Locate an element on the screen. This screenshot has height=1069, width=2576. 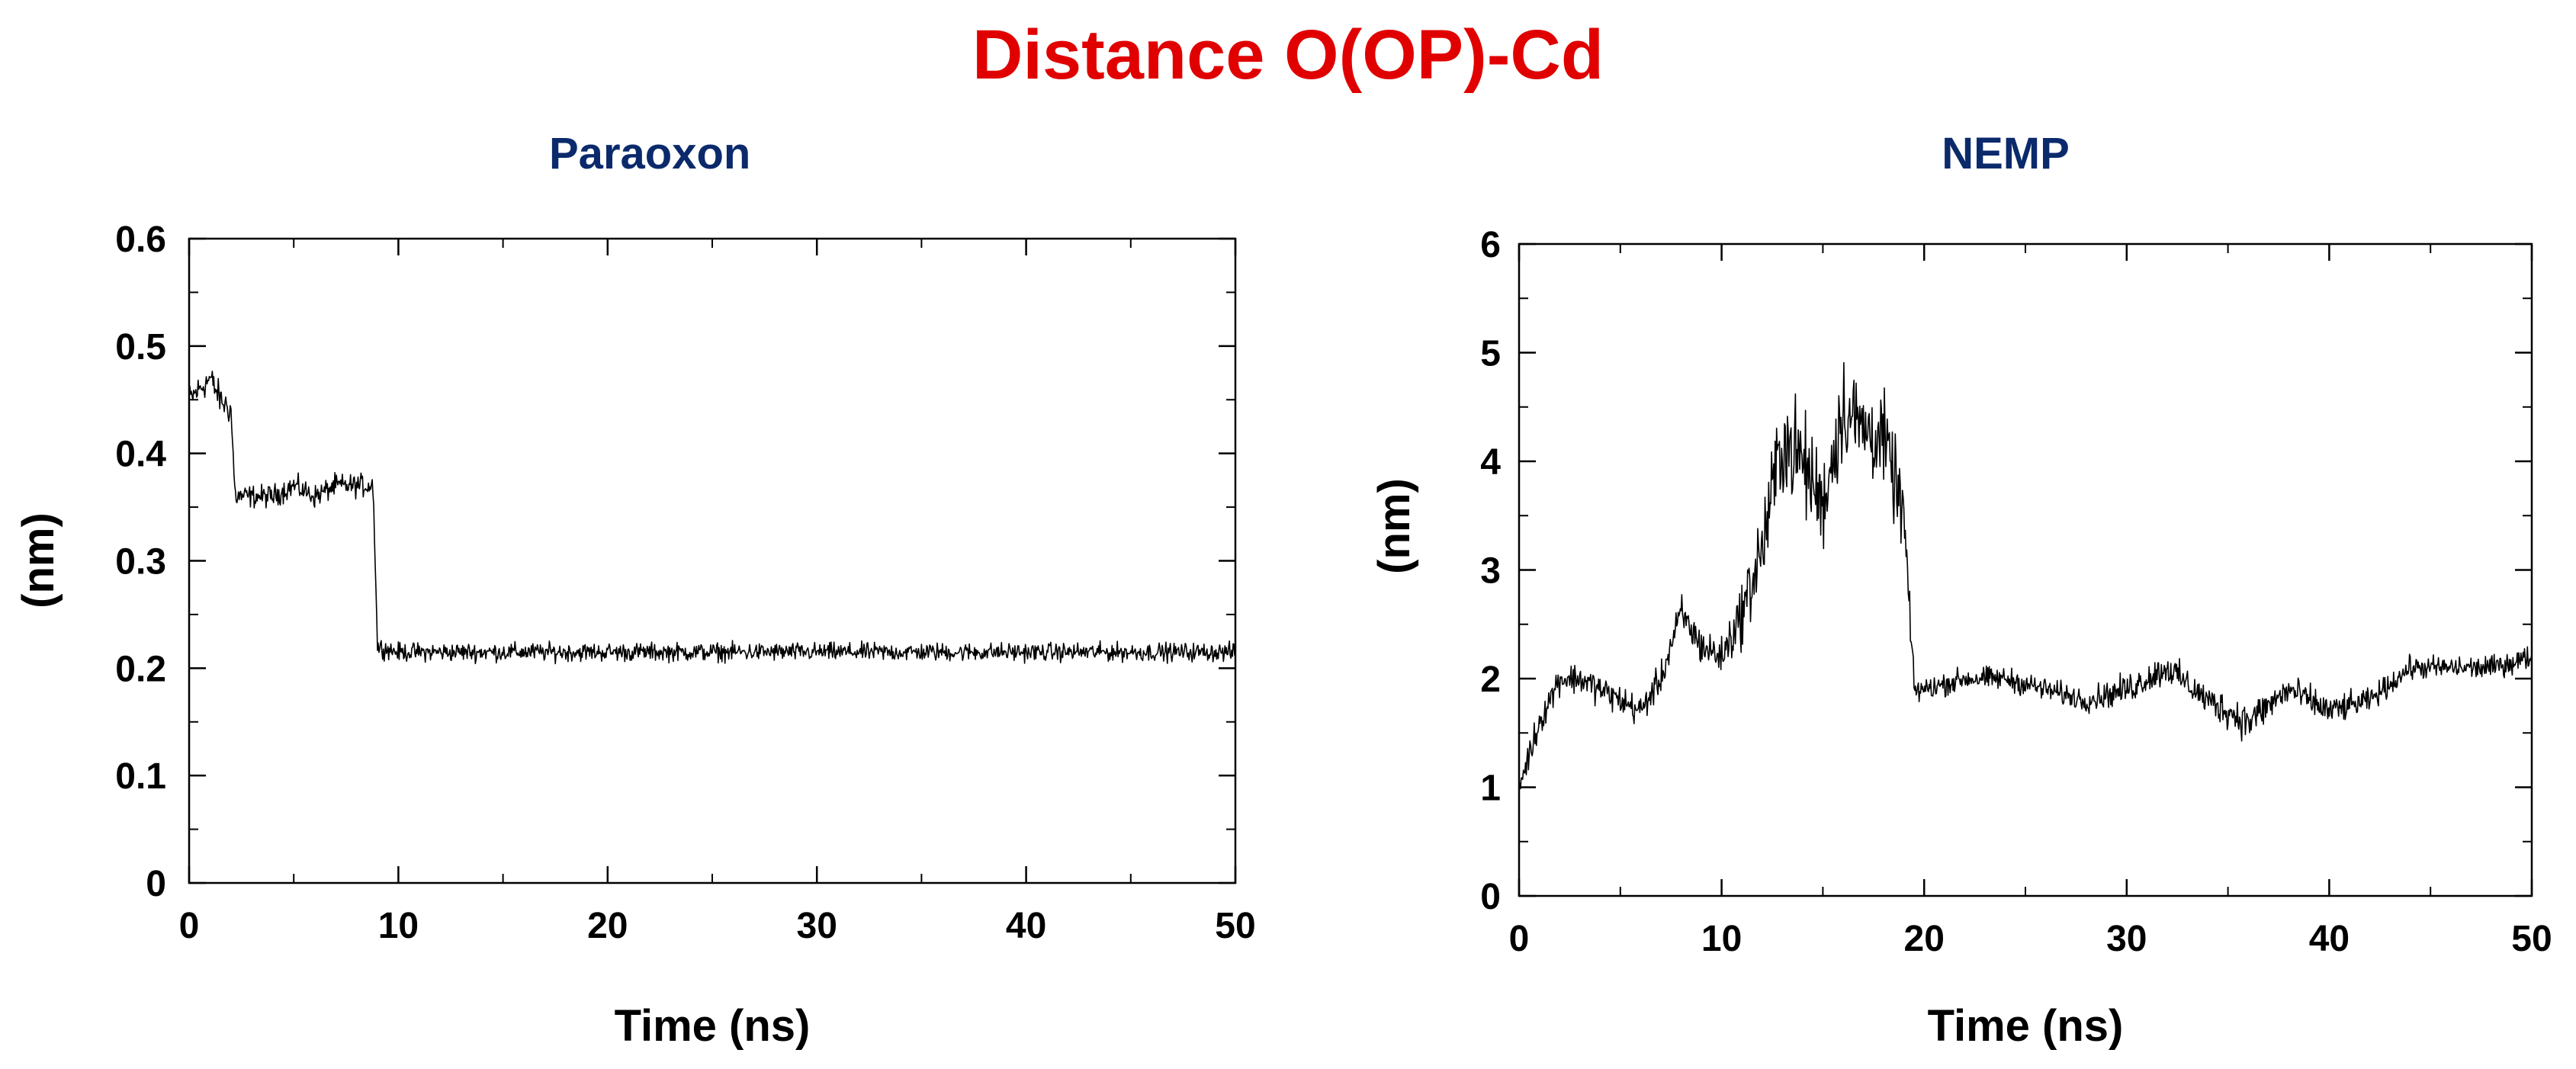
paraoxon-x-axis-label: Time (ns) is located at coordinates (713, 1026).